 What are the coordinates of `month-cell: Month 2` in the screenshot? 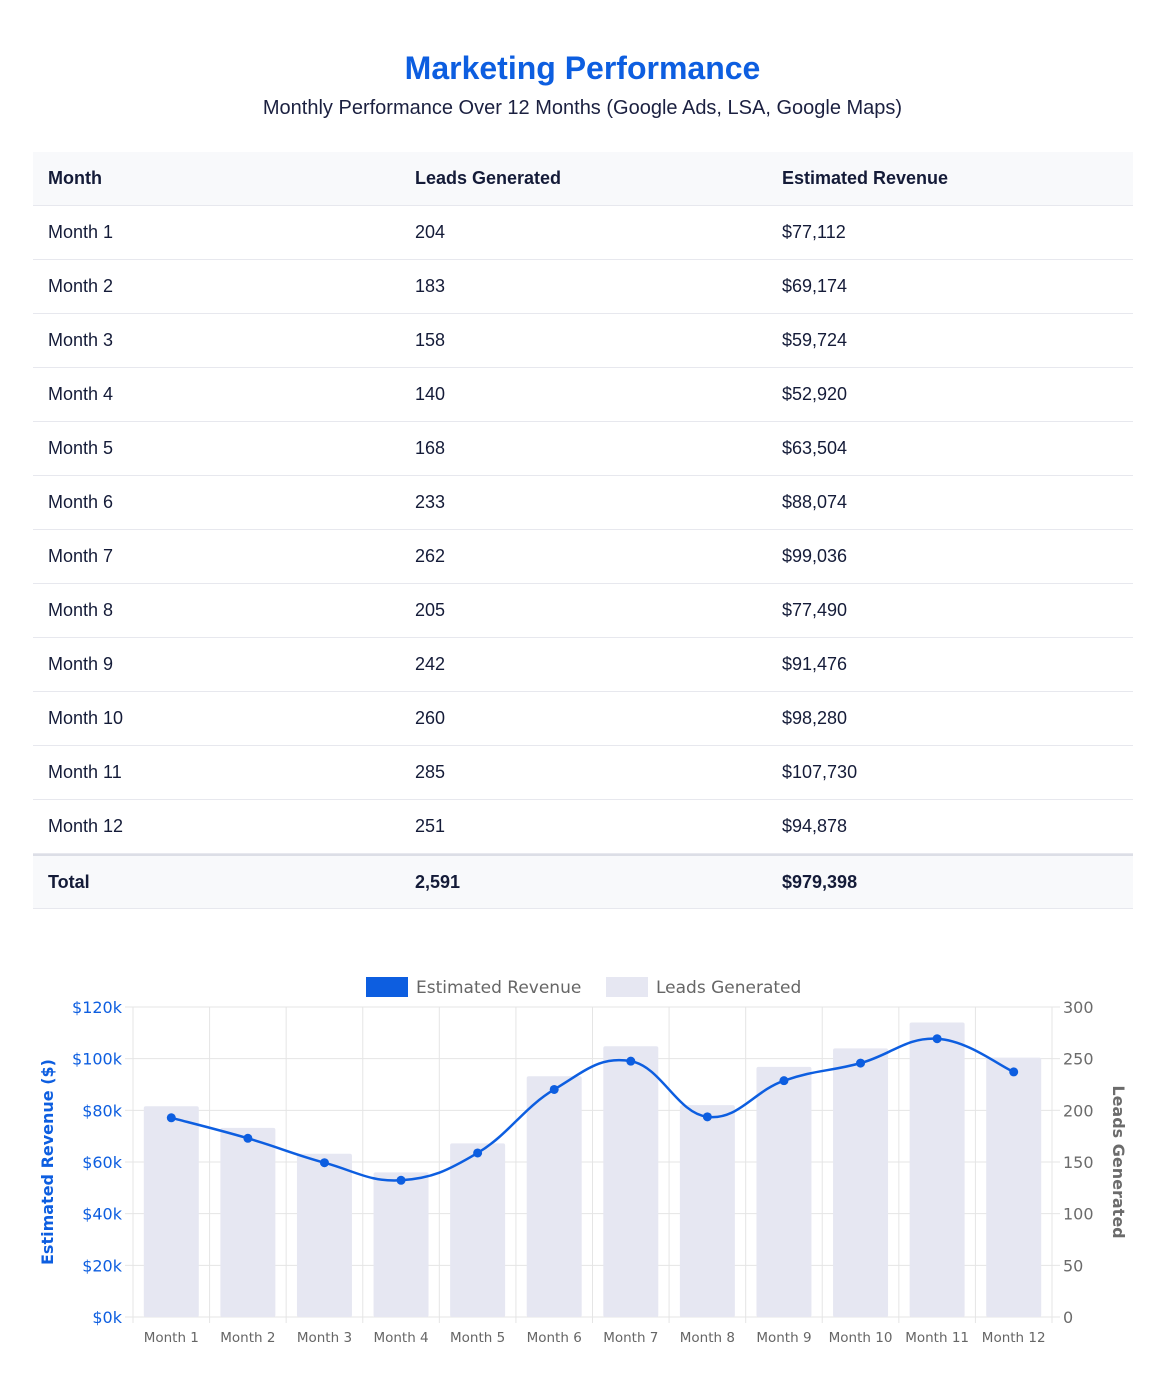 It's located at (81, 286).